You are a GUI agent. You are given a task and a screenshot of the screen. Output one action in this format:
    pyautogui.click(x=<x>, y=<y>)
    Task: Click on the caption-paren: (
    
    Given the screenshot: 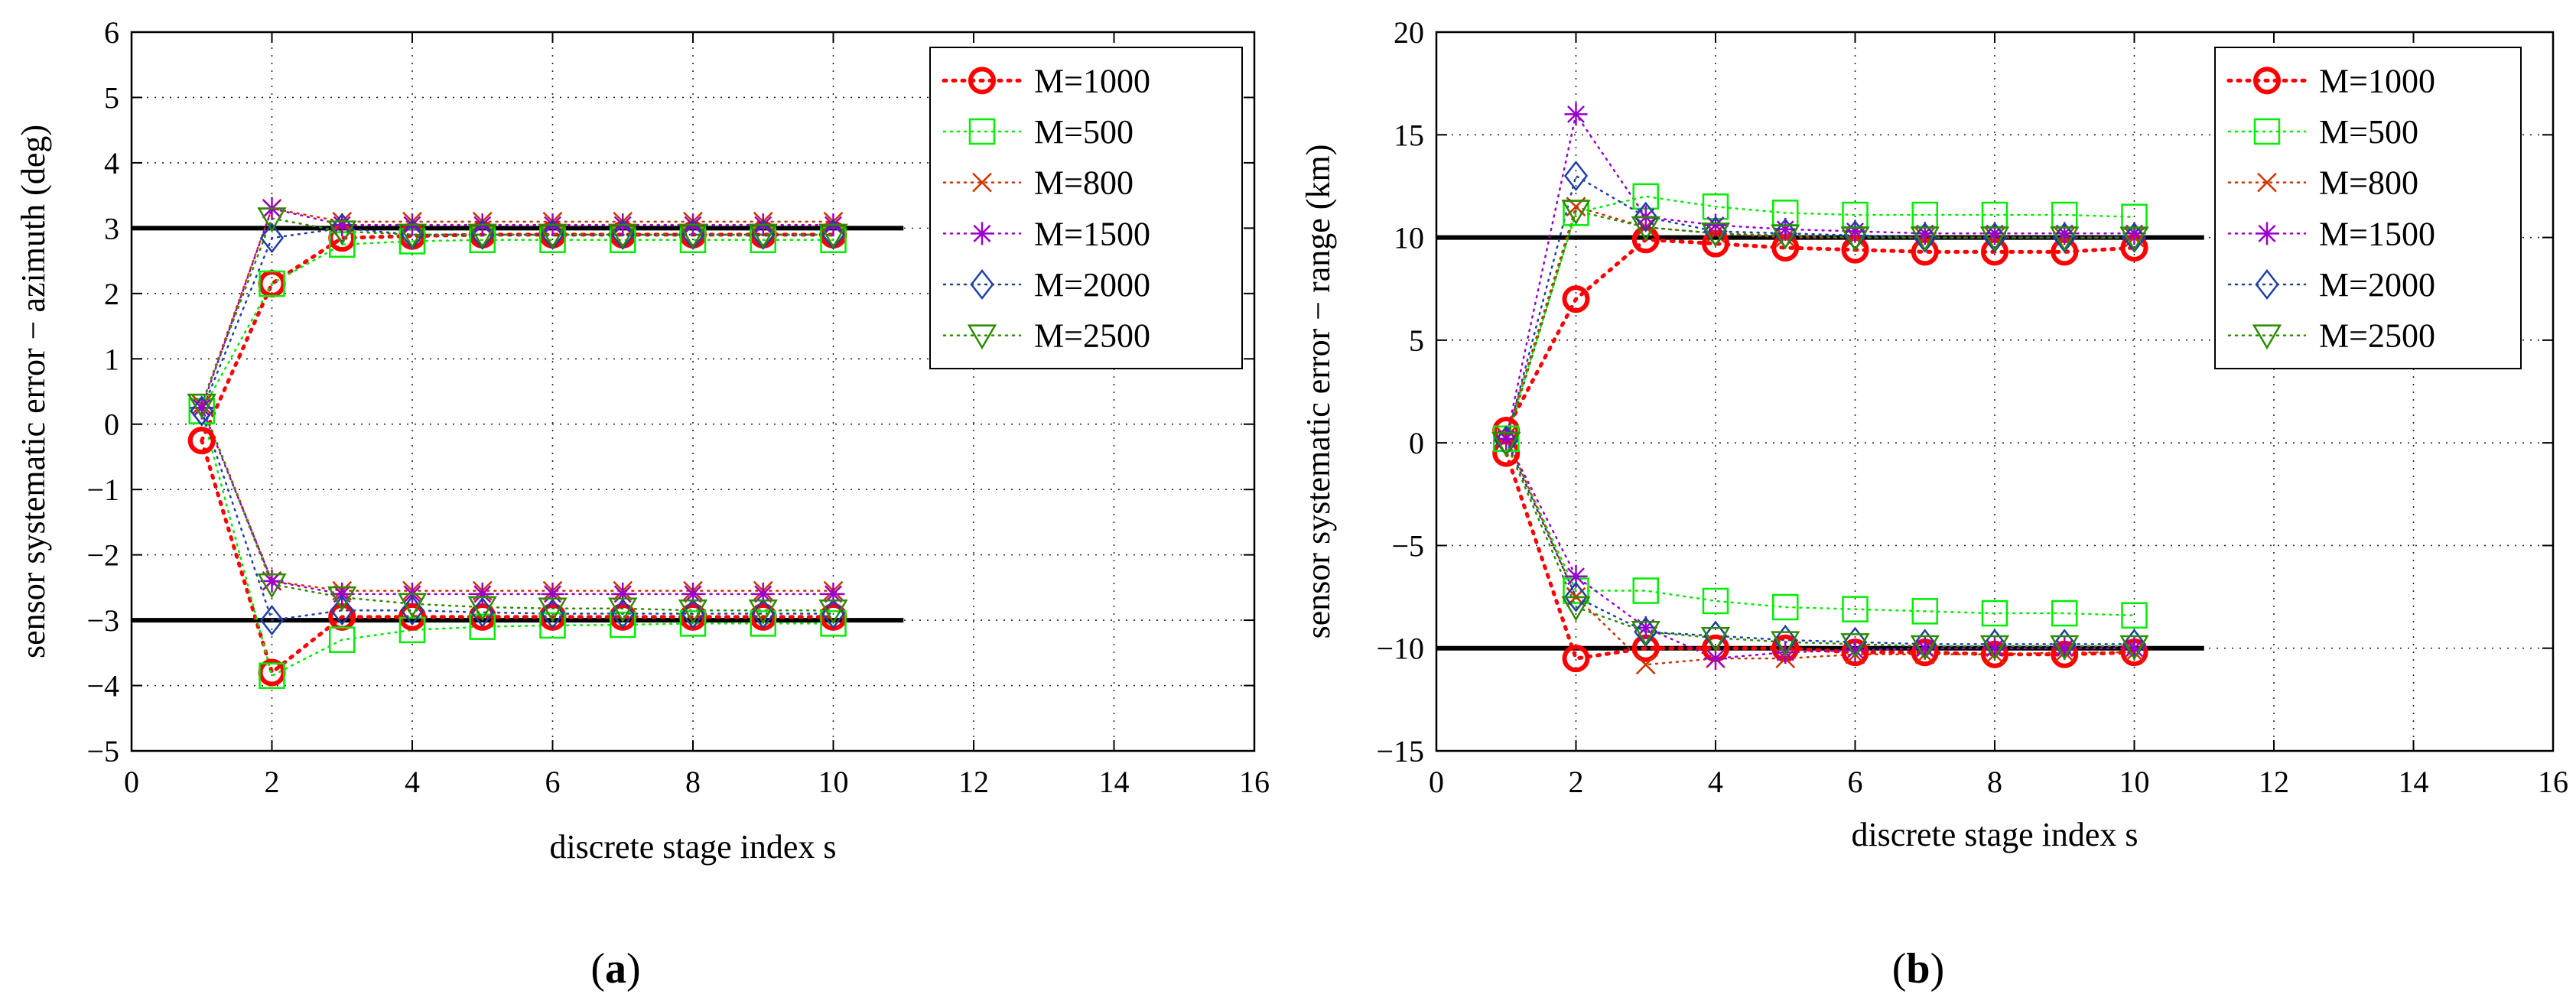 What is the action you would take?
    pyautogui.click(x=1899, y=969)
    